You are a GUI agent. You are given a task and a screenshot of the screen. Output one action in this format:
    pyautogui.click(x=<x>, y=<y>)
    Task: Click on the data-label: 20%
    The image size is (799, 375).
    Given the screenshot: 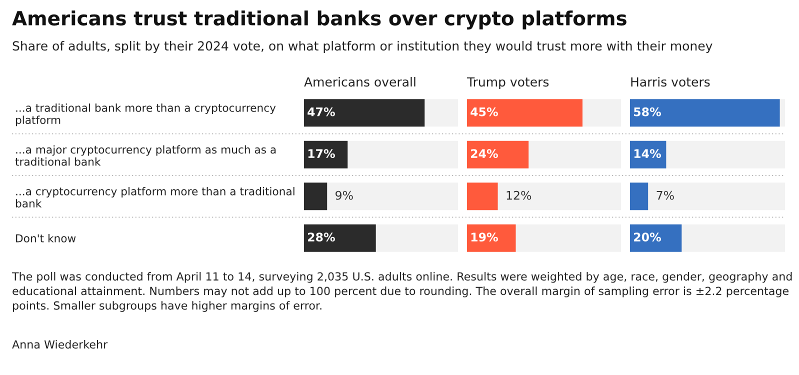 What is the action you would take?
    pyautogui.click(x=647, y=237)
    